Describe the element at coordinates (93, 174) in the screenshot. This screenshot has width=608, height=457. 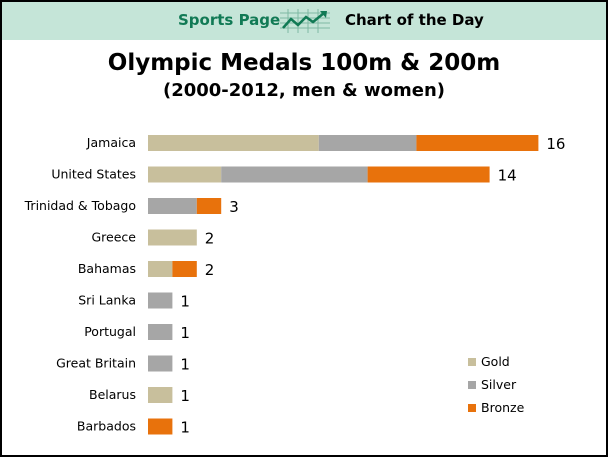
I see `category-label: United States` at that location.